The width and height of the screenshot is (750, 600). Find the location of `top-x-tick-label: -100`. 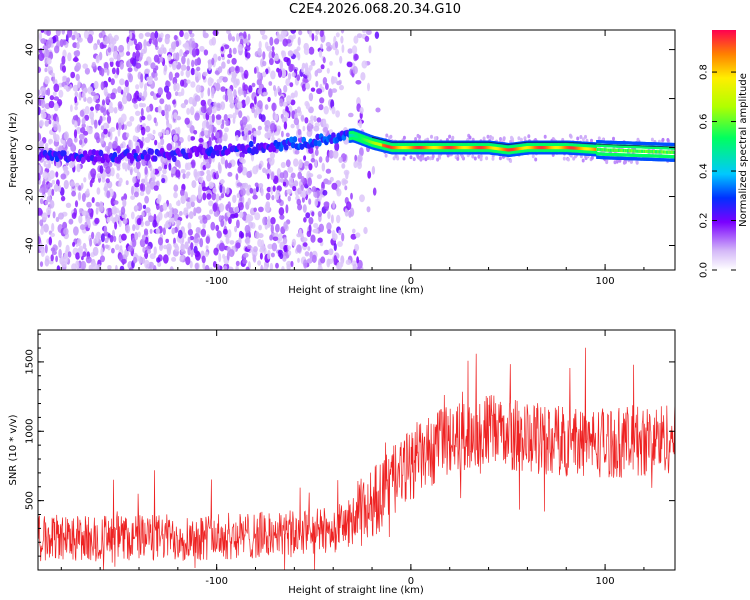

top-x-tick-label: -100 is located at coordinates (216, 281).